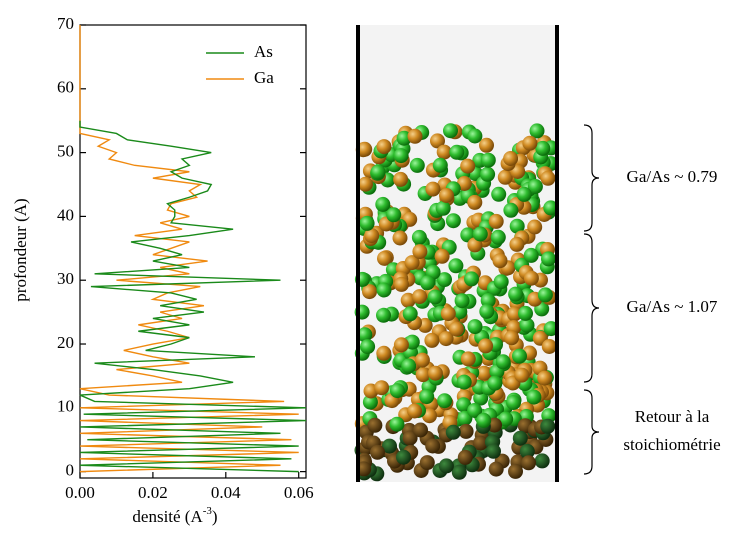 This screenshot has width=754, height=540. I want to click on y-tick-label: 10, so click(65, 406).